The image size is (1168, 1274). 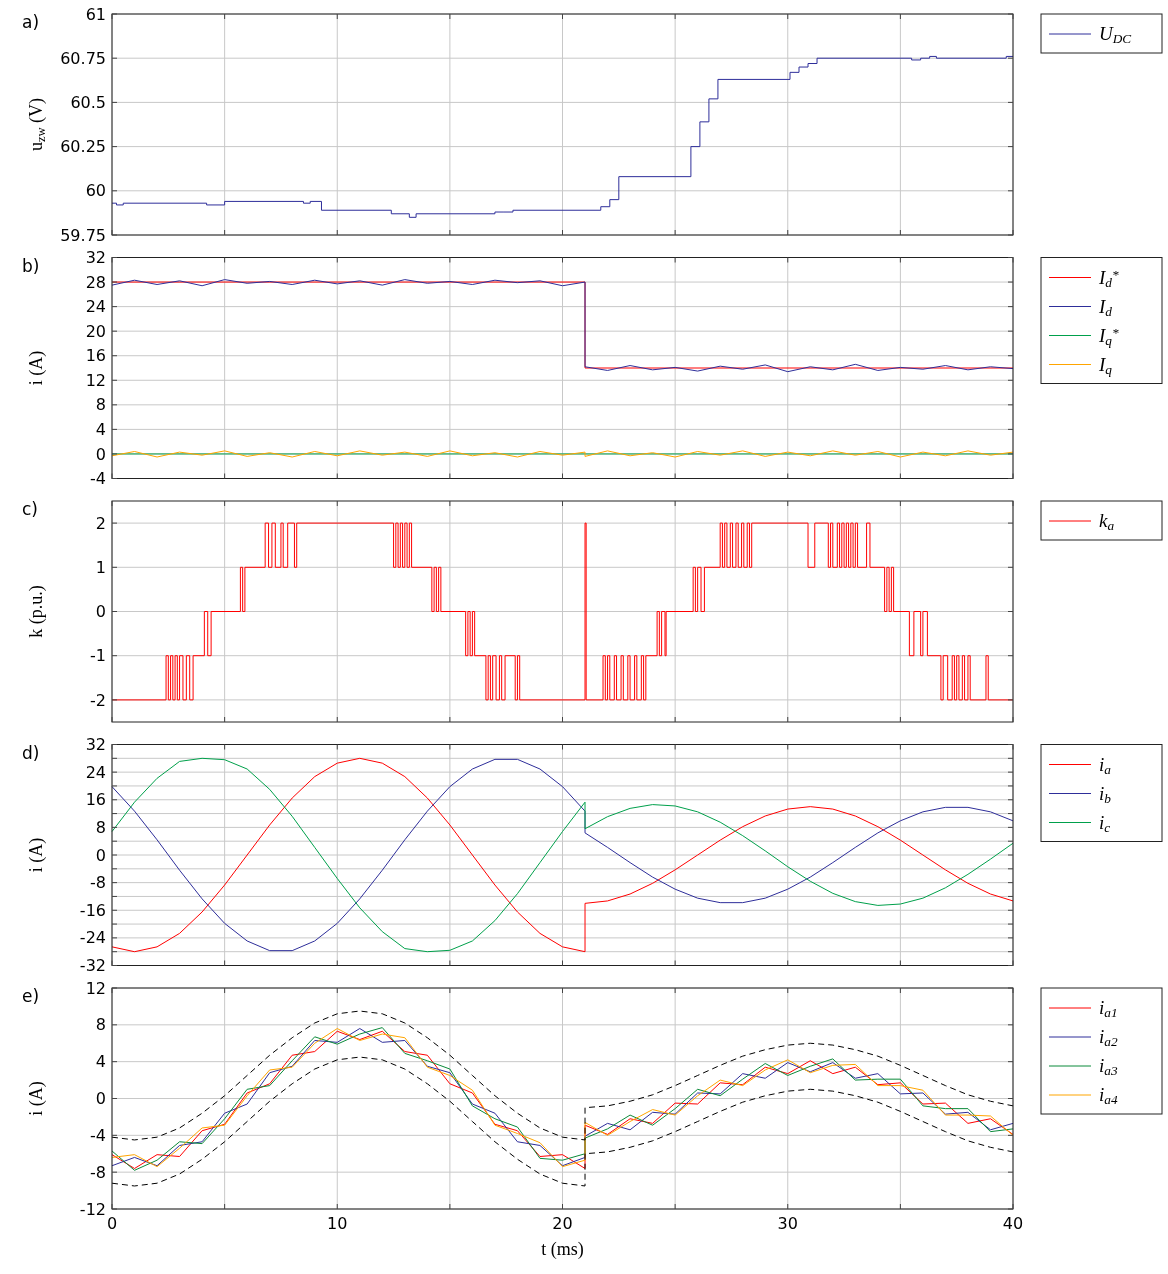 What do you see at coordinates (562, 1223) in the screenshot?
I see `x-tick-label: 20` at bounding box center [562, 1223].